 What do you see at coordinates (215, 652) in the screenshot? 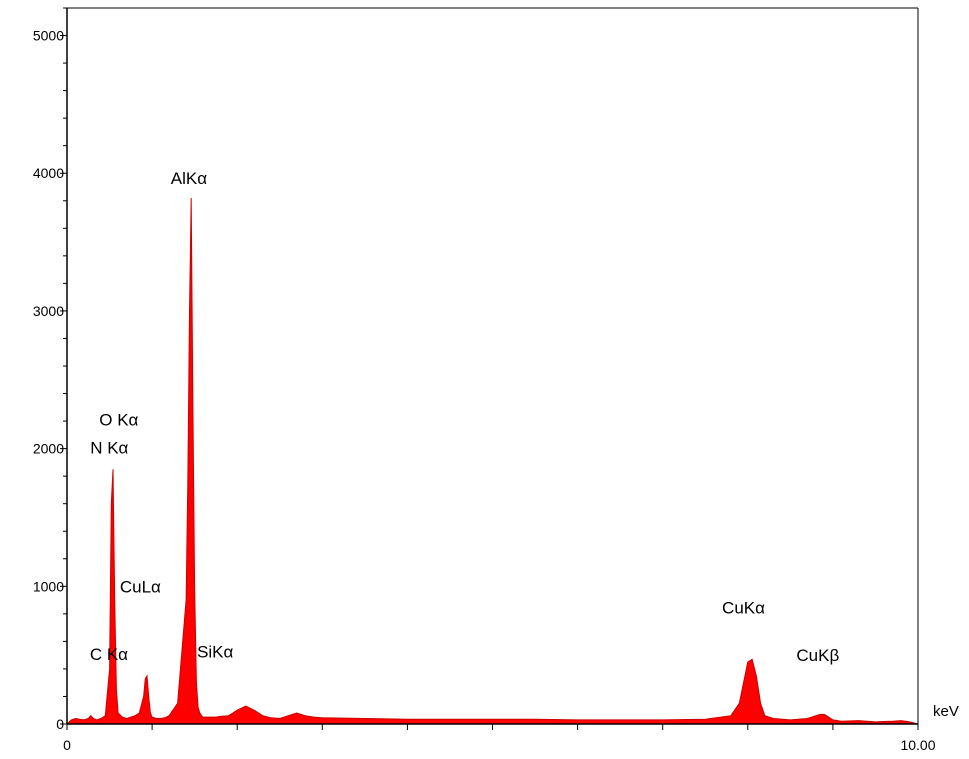
I see `peak-label: SiKα` at bounding box center [215, 652].